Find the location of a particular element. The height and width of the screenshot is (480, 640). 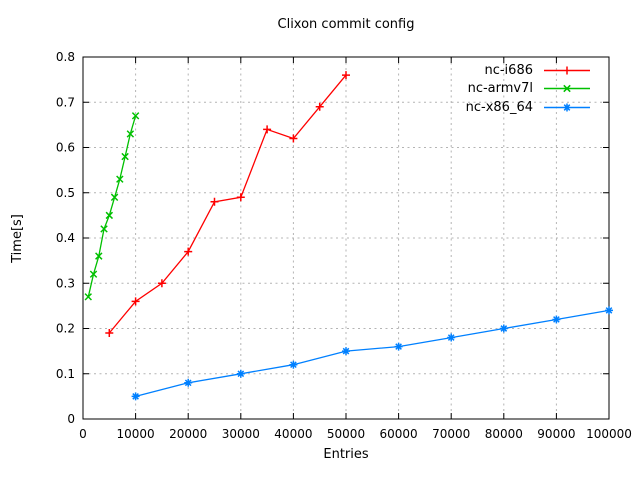

series-markers-nc-armv7l is located at coordinates (112, 206).